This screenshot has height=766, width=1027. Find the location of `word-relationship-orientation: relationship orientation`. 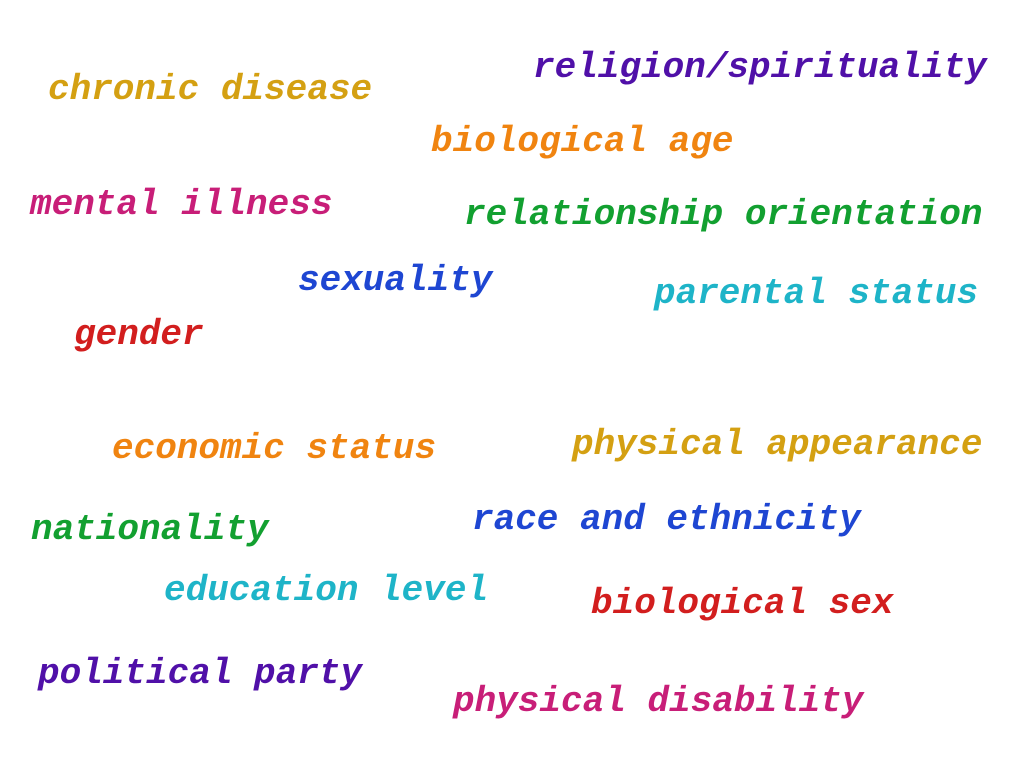

word-relationship-orientation: relationship orientation is located at coordinates (723, 214).